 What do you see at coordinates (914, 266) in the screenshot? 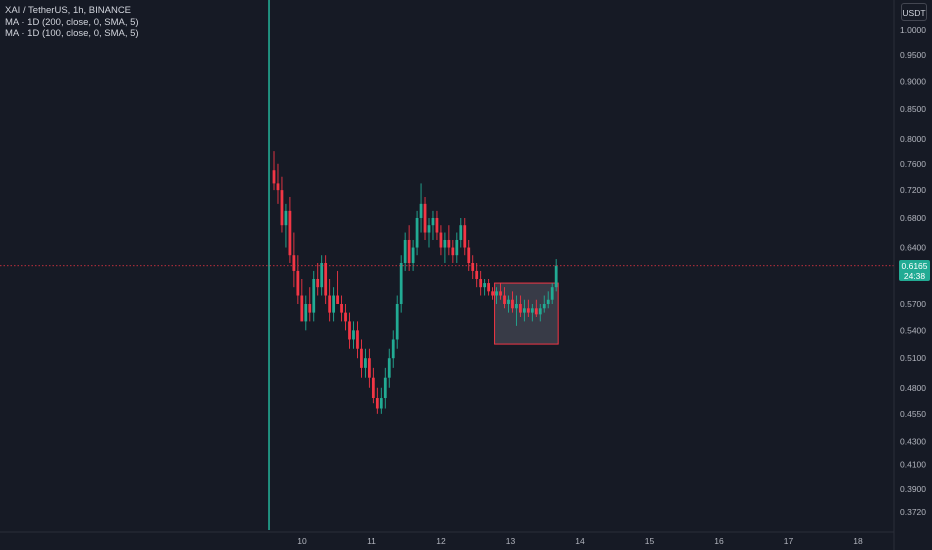
I see `current-price-value: 0.6165` at bounding box center [914, 266].